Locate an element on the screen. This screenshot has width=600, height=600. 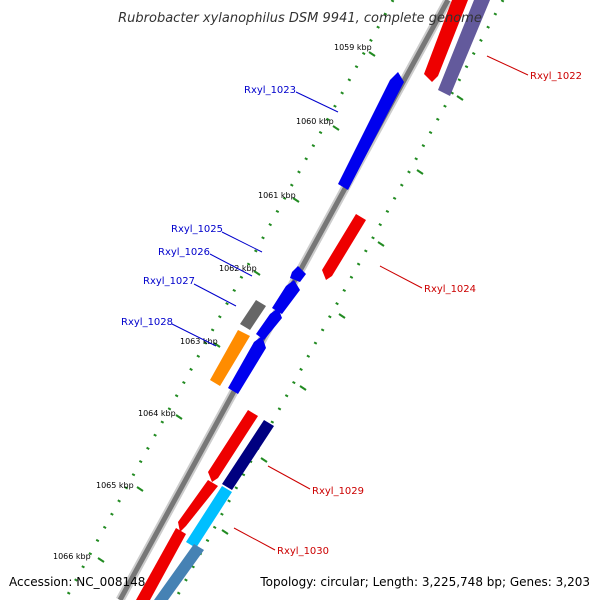
gene-label-rxyl-1028: Rxyl_1028 is located at coordinates (147, 322).